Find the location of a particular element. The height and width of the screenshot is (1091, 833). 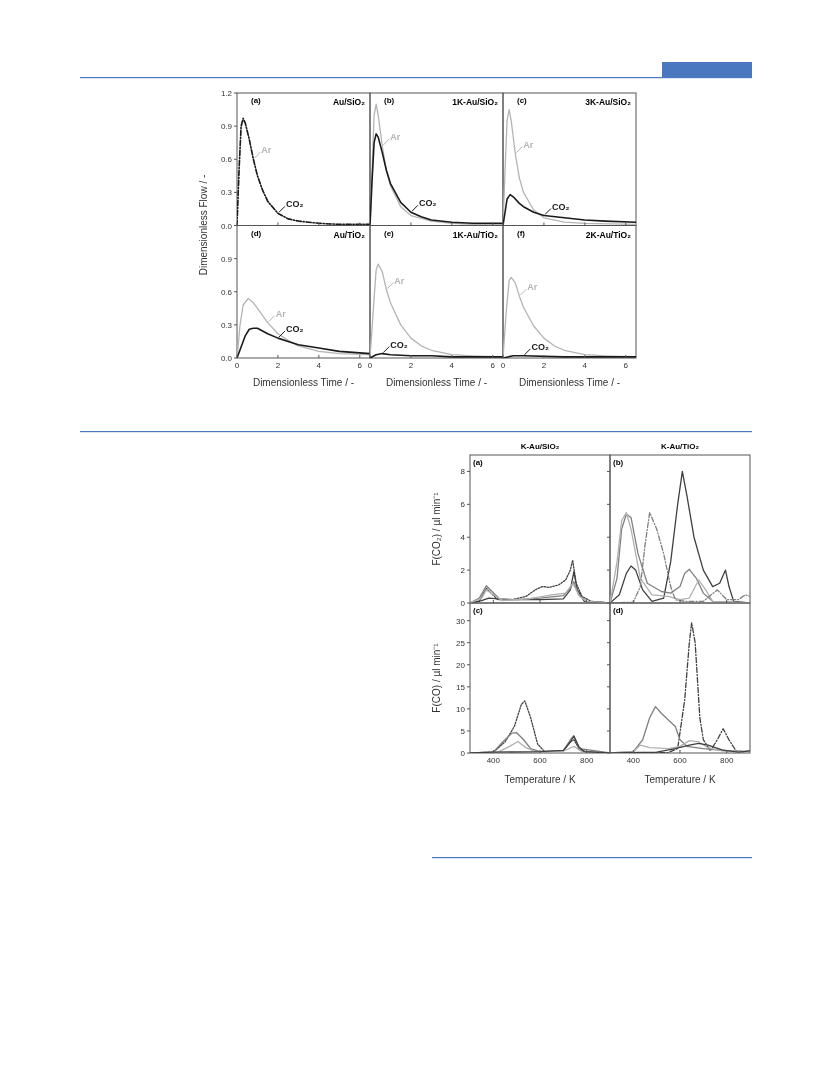

text: Au/TiO₂ is located at coordinates (349, 234).